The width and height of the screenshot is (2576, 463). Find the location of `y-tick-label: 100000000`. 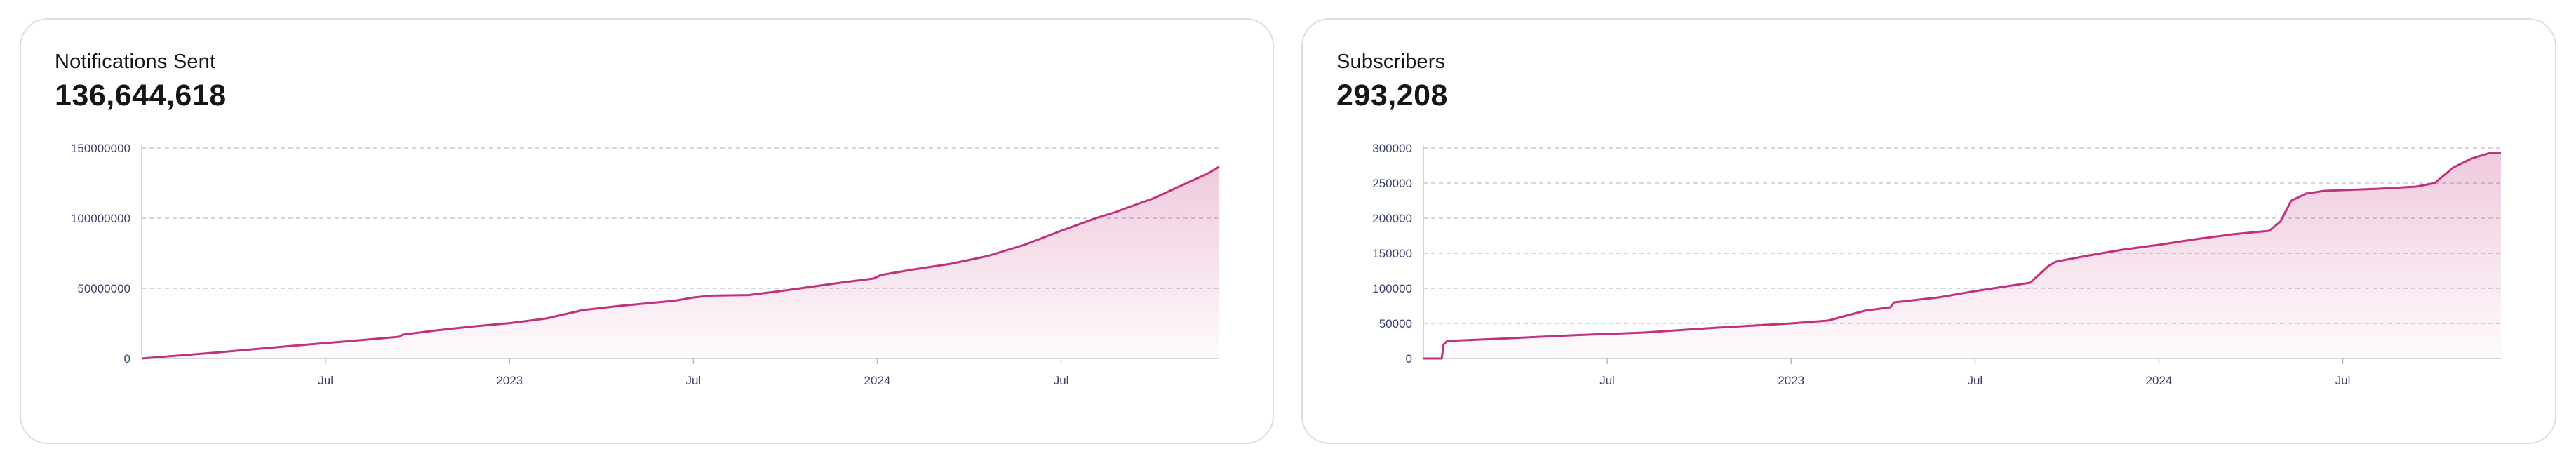

y-tick-label: 100000000 is located at coordinates (100, 218).